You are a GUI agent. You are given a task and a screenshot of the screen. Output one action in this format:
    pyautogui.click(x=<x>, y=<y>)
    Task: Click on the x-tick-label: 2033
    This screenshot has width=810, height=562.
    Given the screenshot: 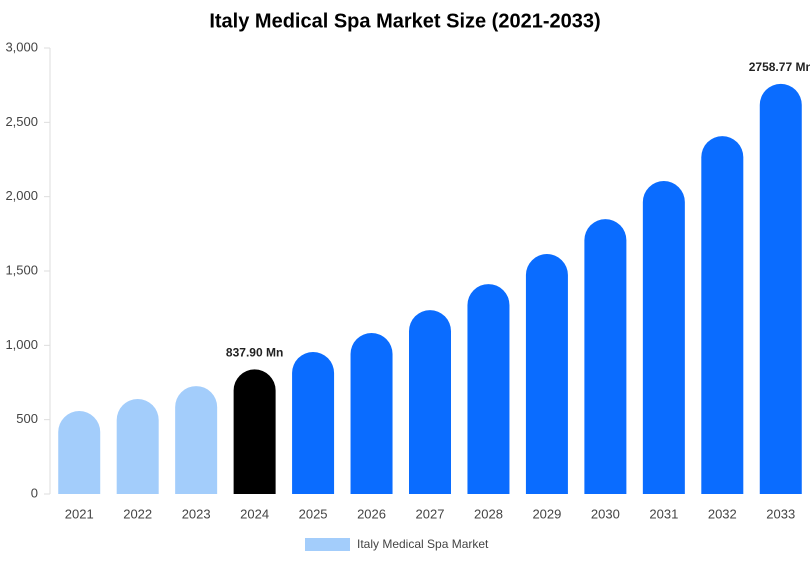 What is the action you would take?
    pyautogui.click(x=780, y=513)
    